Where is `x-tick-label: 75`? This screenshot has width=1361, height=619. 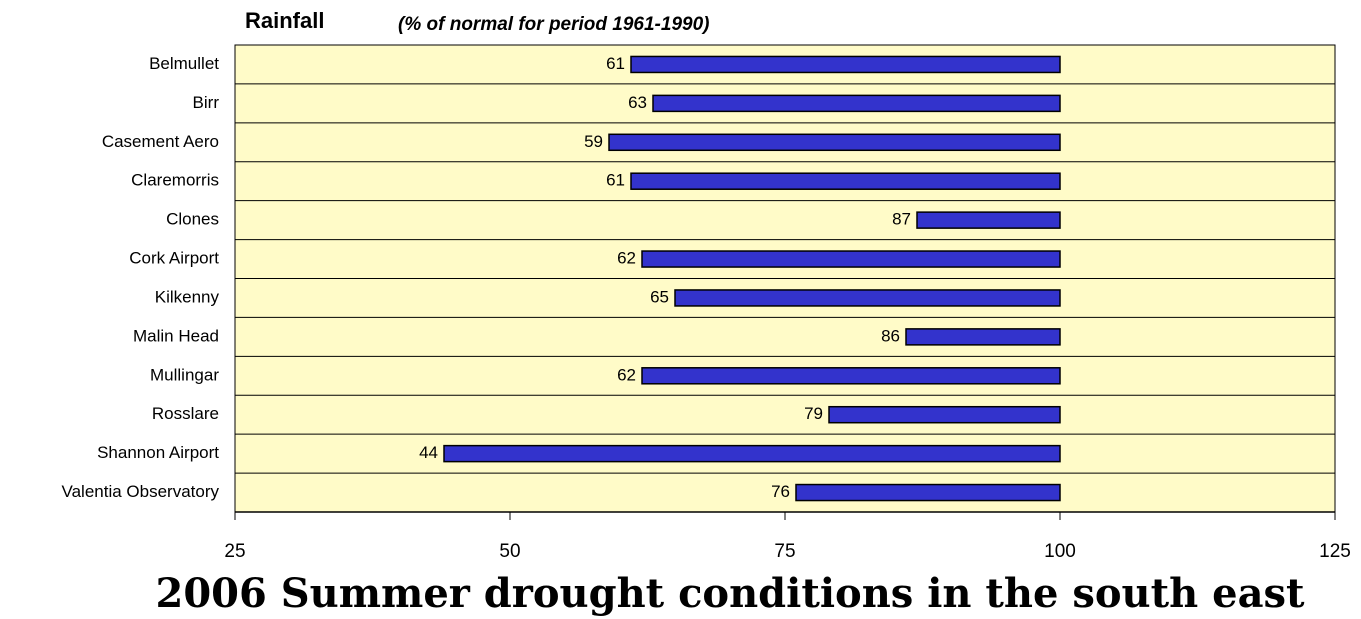 x-tick-label: 75 is located at coordinates (784, 551).